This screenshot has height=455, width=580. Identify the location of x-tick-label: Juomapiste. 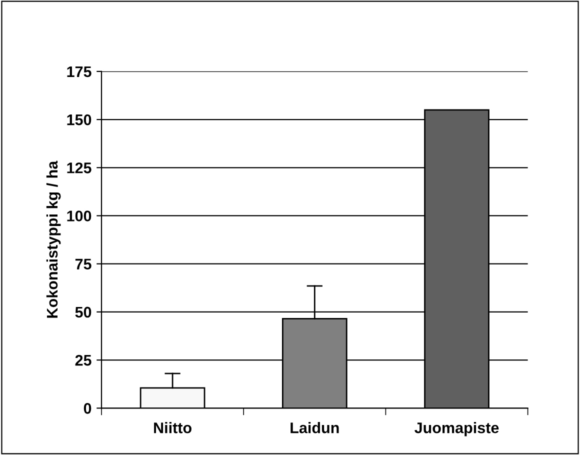
(456, 429).